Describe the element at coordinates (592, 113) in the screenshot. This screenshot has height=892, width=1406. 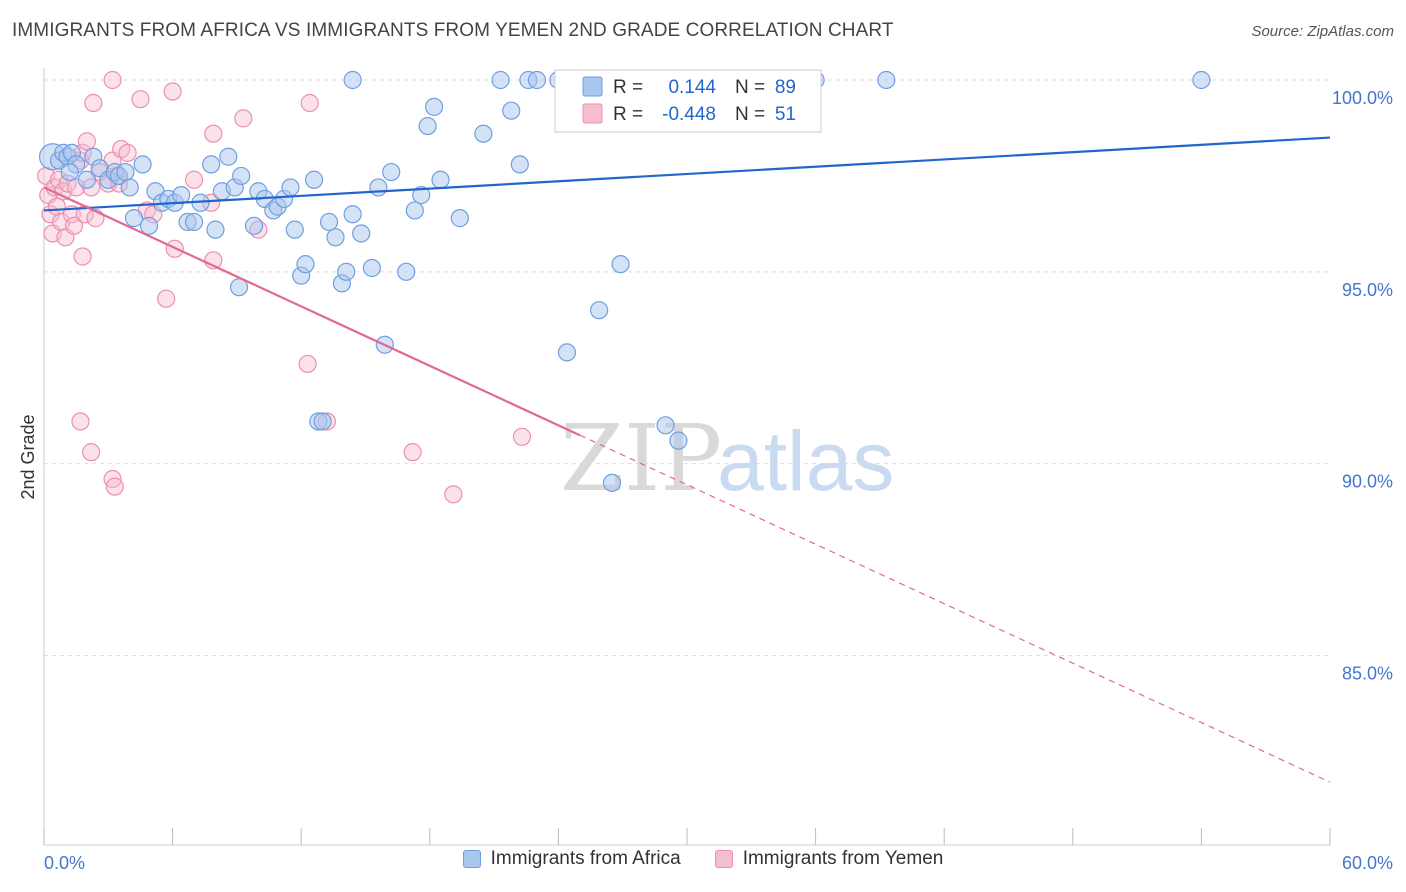
I see `stats-swatch-yemen` at that location.